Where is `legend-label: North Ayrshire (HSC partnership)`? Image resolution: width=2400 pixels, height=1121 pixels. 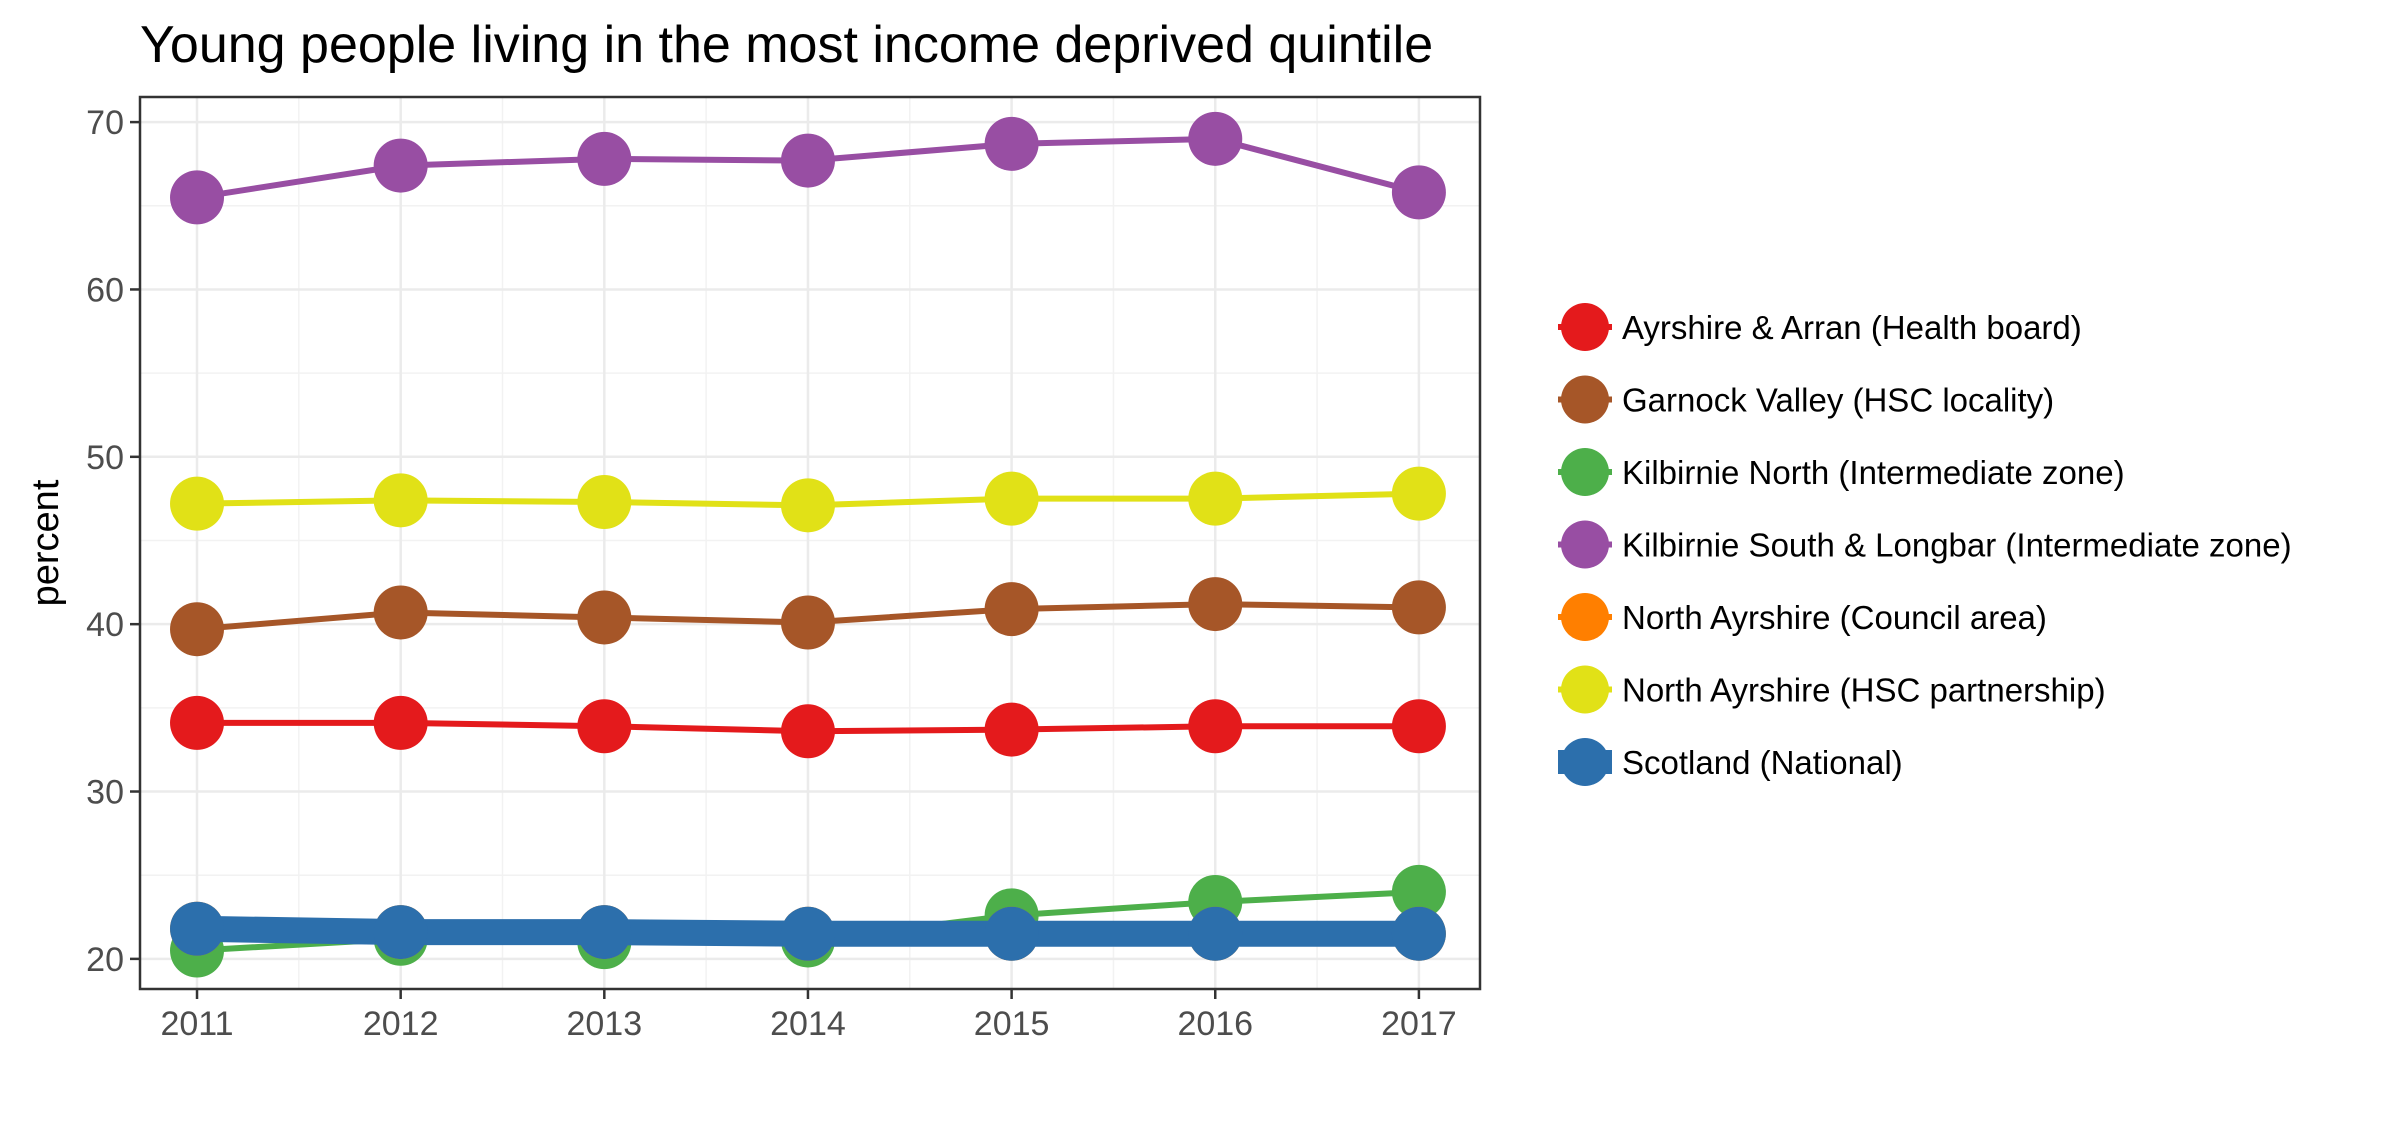
legend-label: North Ayrshire (HSC partnership) is located at coordinates (1864, 690).